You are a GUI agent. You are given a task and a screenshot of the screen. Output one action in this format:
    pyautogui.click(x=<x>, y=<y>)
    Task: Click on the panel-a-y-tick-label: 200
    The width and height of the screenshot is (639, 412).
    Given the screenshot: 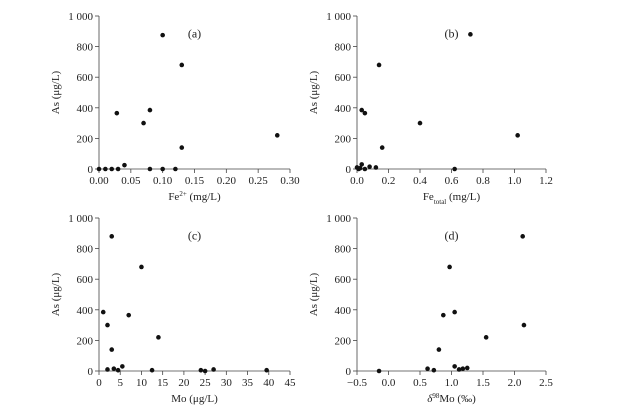 What is the action you would take?
    pyautogui.click(x=85, y=139)
    